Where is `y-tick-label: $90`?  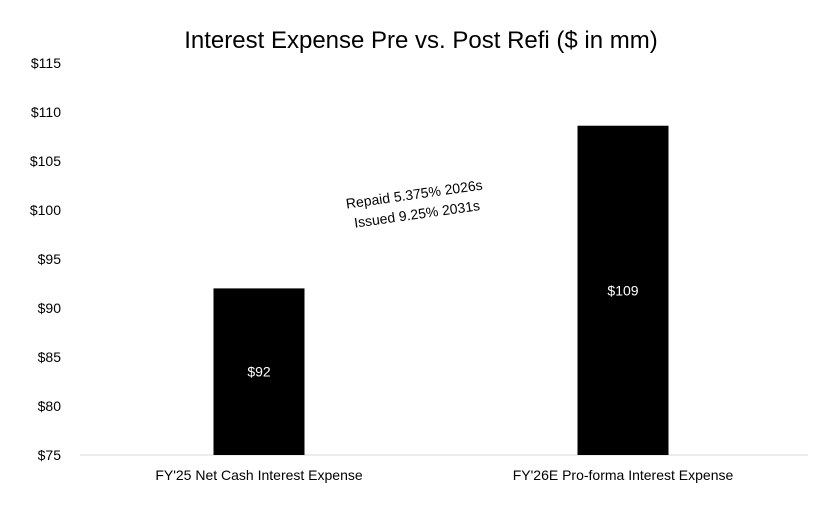
y-tick-label: $90 is located at coordinates (50, 308).